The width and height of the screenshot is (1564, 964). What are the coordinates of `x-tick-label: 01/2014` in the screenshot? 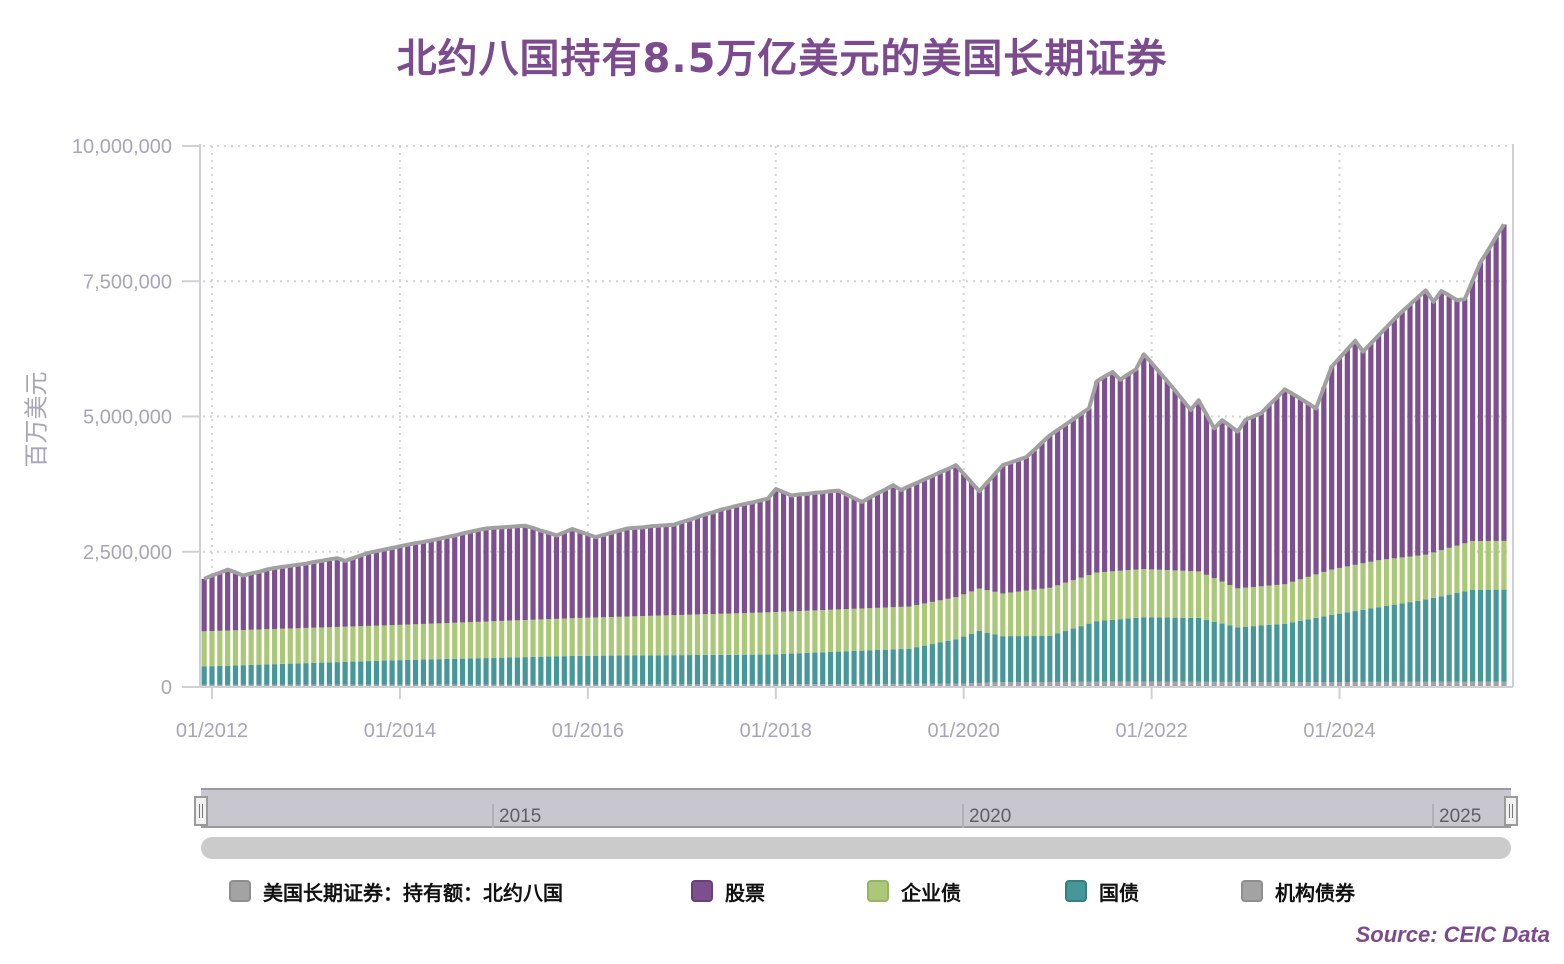 It's located at (400, 731).